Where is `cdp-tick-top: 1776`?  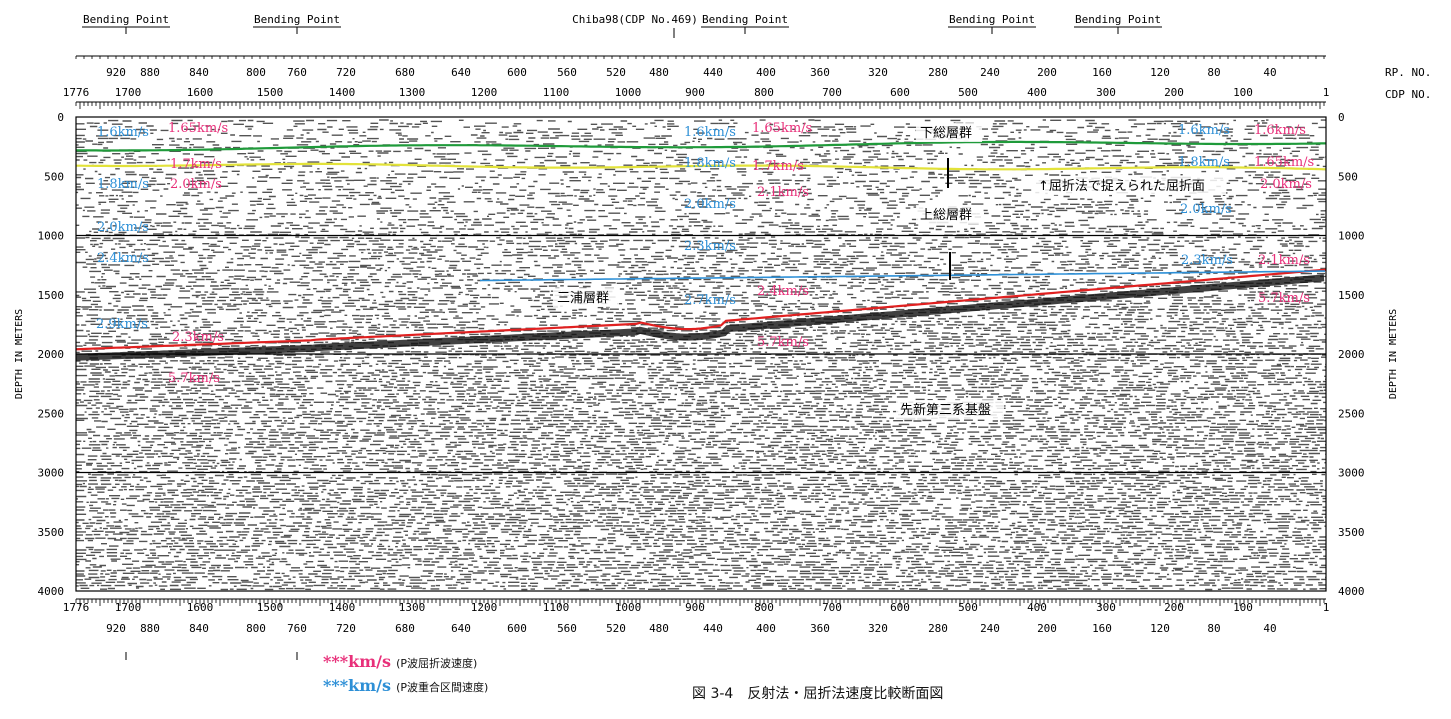 cdp-tick-top: 1776 is located at coordinates (76, 92).